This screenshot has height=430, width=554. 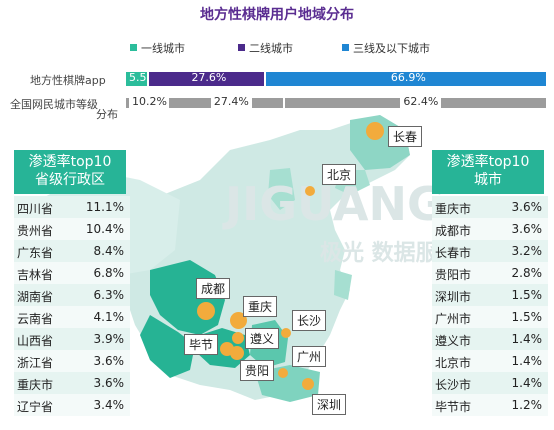 What do you see at coordinates (281, 189) in the screenshot?
I see `map-shanxi` at bounding box center [281, 189].